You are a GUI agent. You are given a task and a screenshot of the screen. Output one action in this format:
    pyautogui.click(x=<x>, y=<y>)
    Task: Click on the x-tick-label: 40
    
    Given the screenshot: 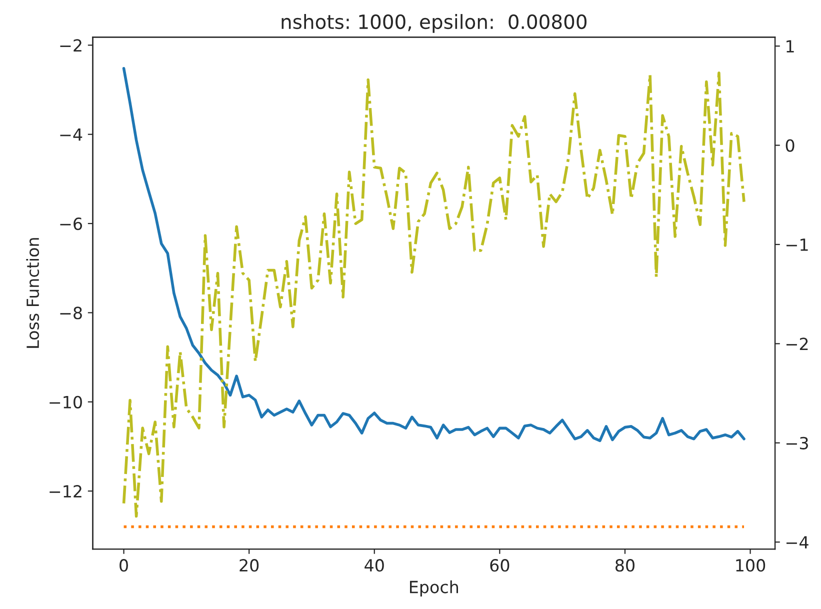 What is the action you would take?
    pyautogui.click(x=374, y=565)
    